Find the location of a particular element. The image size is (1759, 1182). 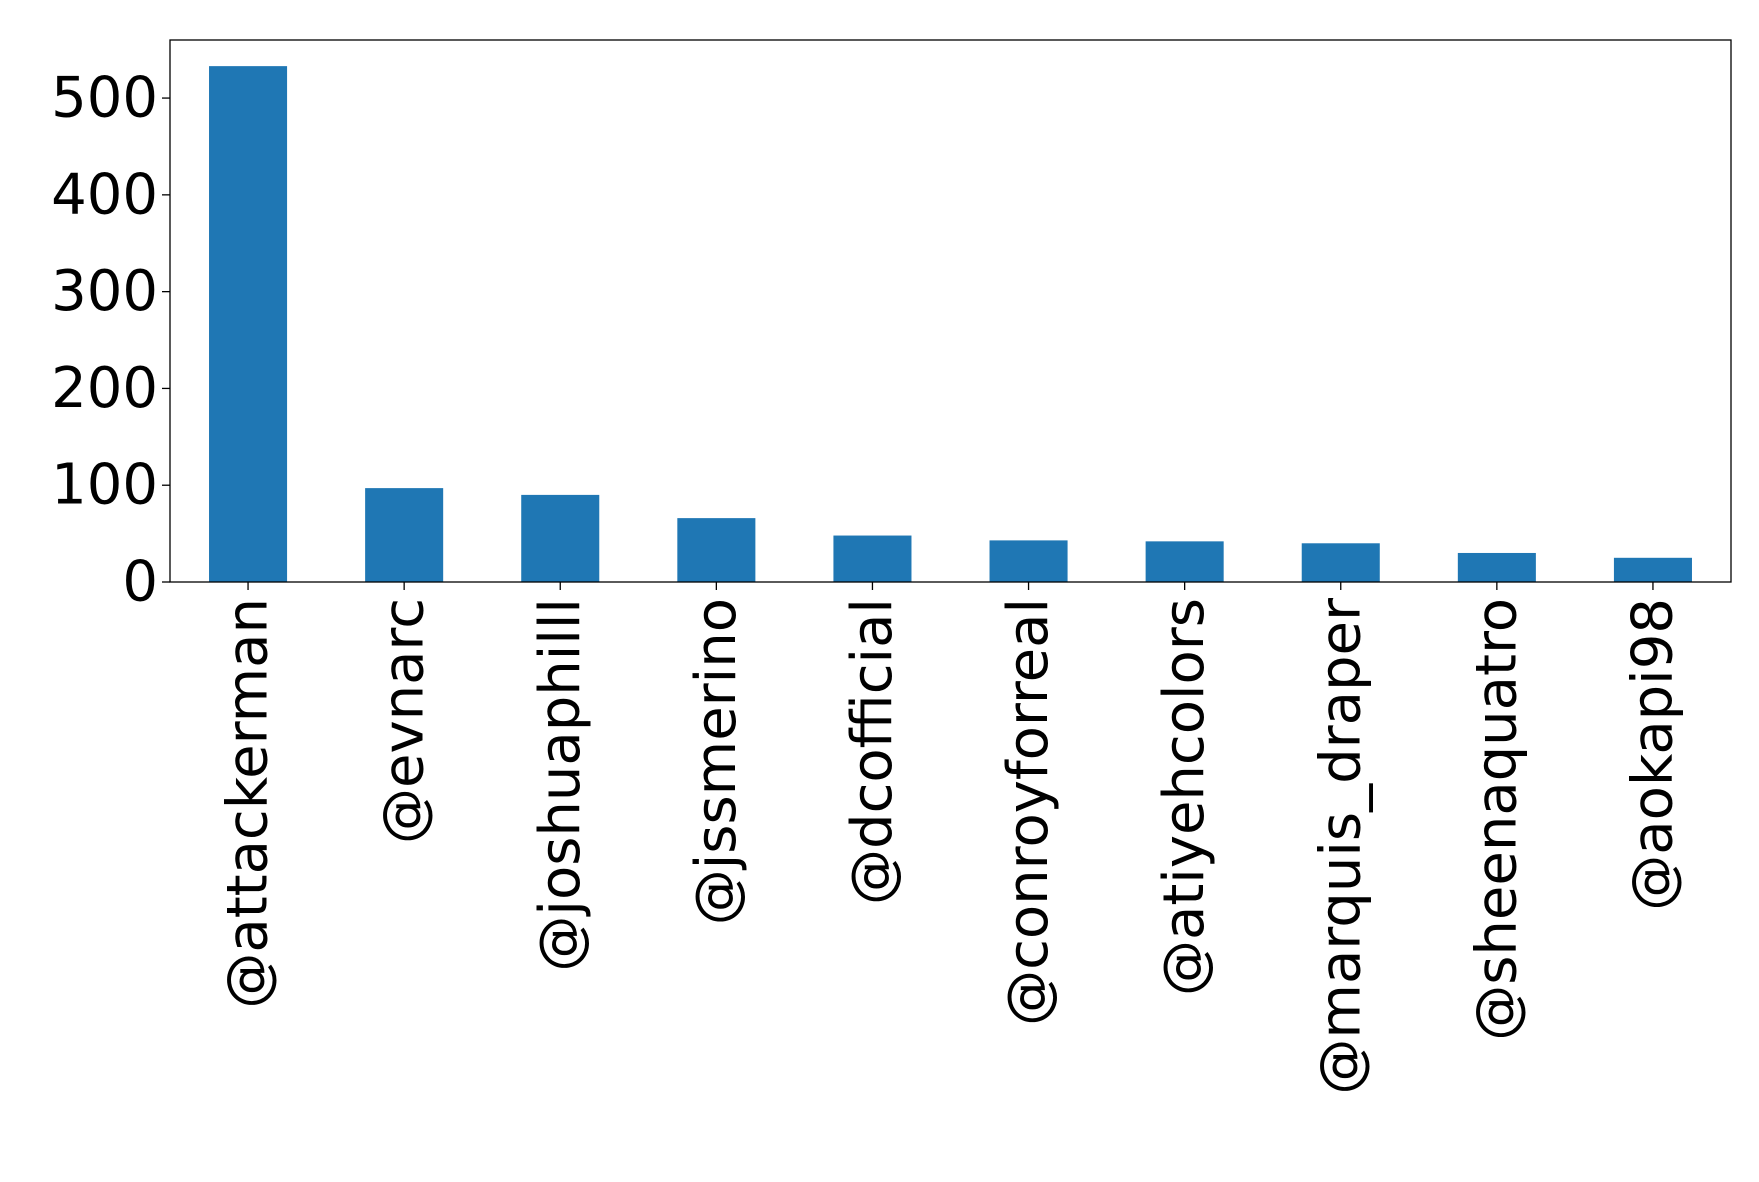

x-tick-label: @jssmerino is located at coordinates (716, 761).